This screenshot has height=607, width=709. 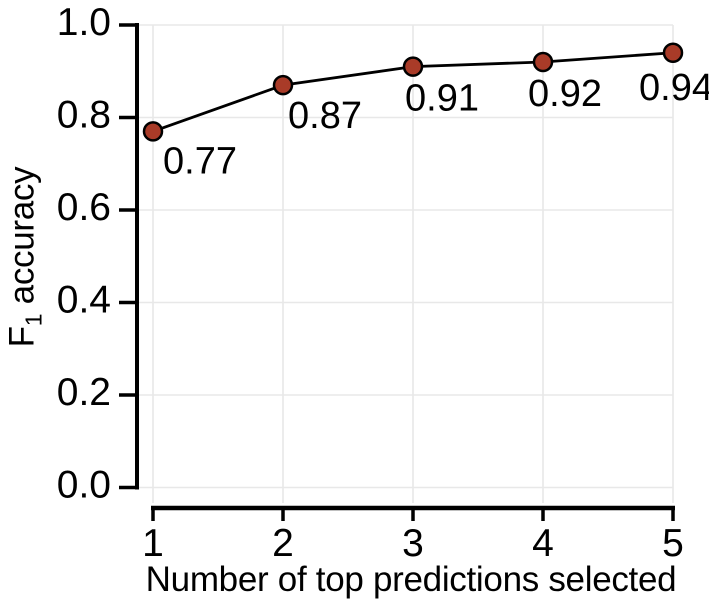 I want to click on y-axis-title-prefix: F, so click(x=22, y=337).